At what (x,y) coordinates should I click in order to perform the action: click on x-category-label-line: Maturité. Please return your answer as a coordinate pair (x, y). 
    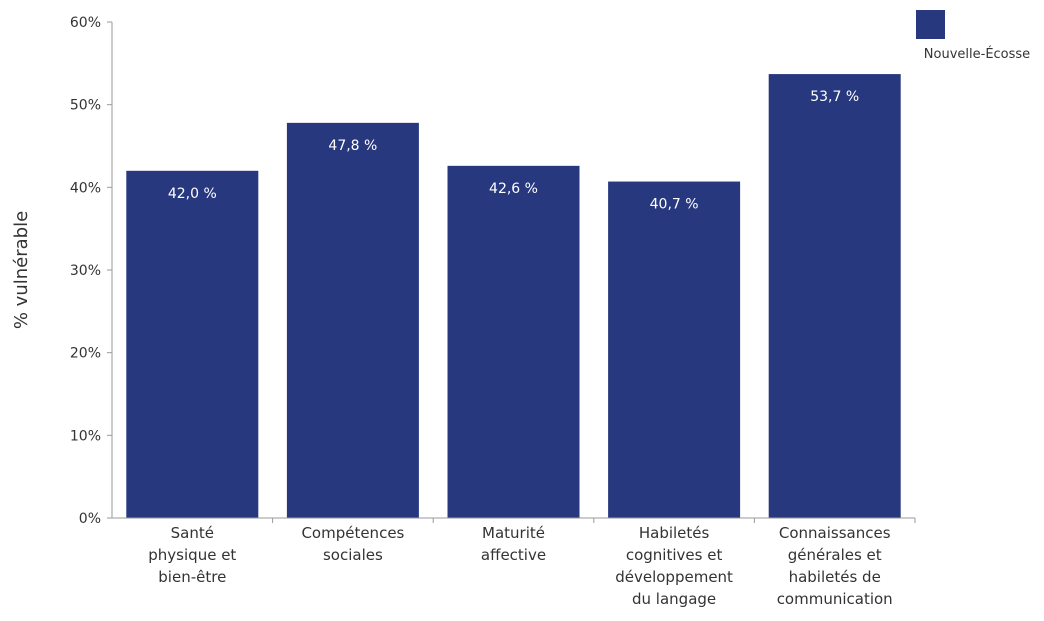
    Looking at the image, I should click on (513, 533).